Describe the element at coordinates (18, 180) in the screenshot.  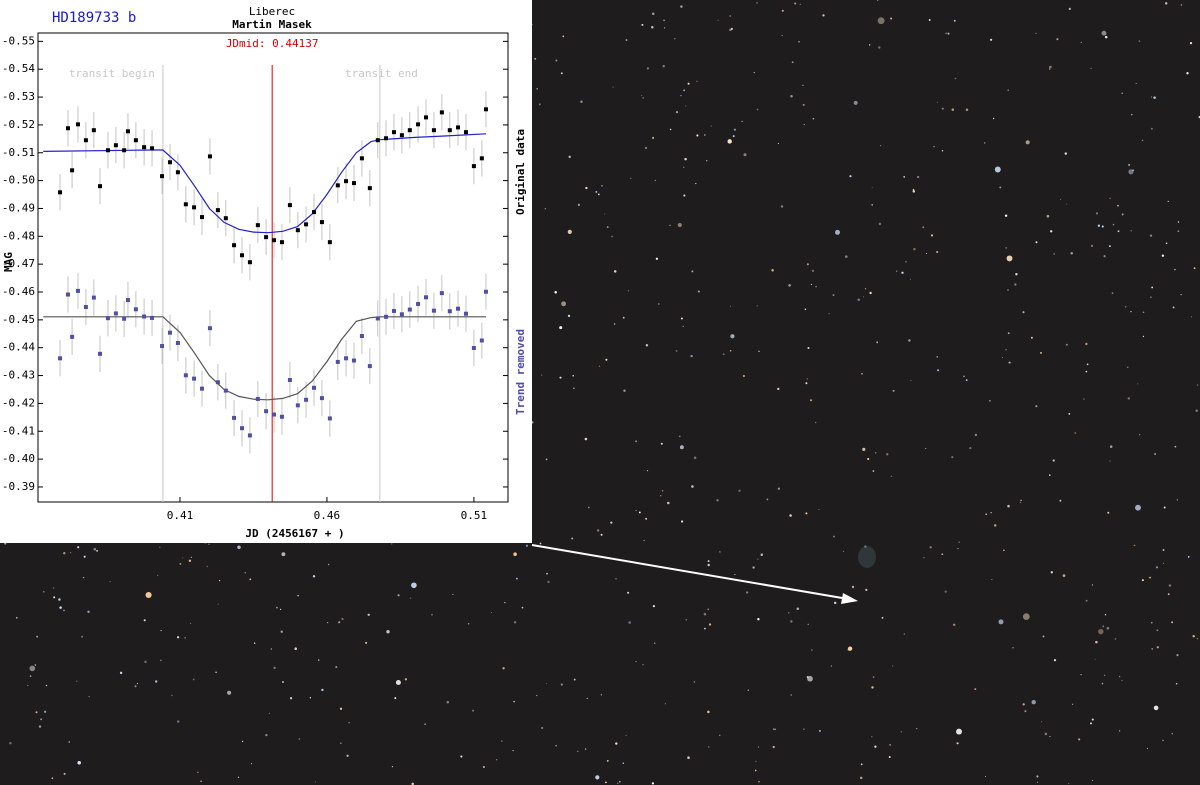
I see `y-tick-label: -0.50` at that location.